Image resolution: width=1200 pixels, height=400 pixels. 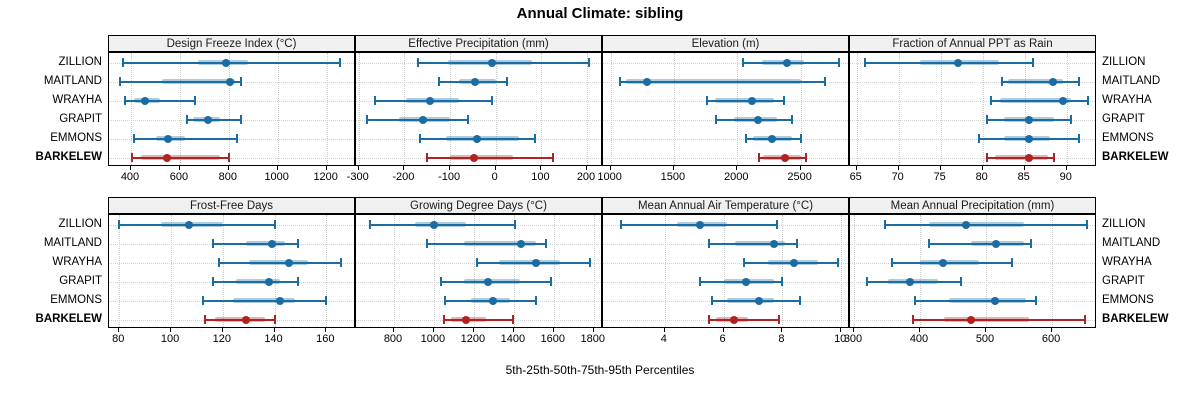 What do you see at coordinates (80, 223) in the screenshot?
I see `row-label-left: ZILLION` at bounding box center [80, 223].